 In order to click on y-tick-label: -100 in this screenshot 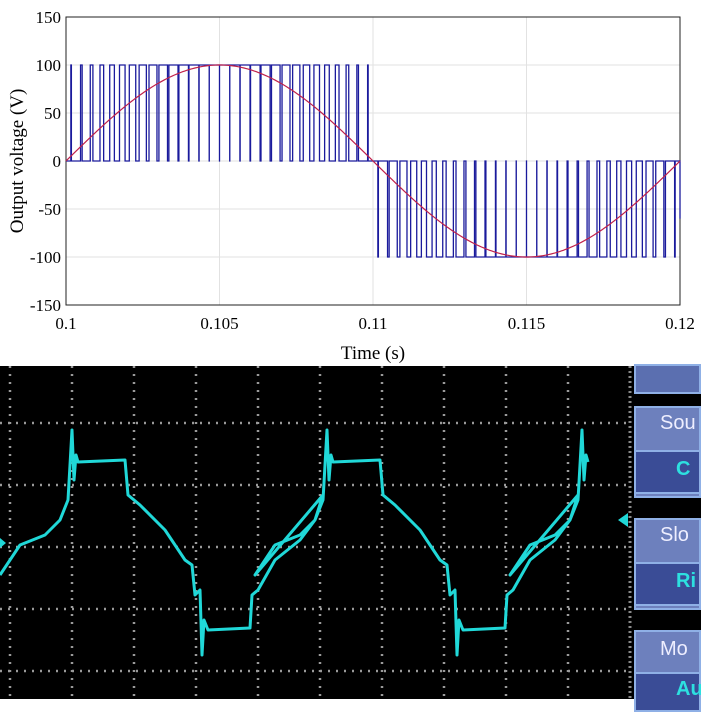, I will do `click(45, 257)`.